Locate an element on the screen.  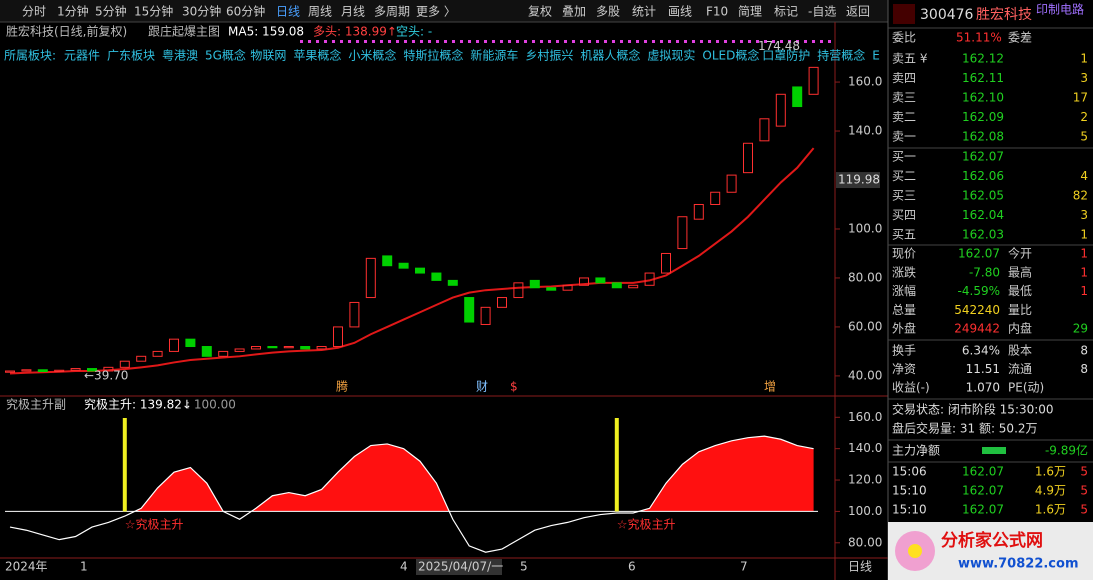
toolbar-button: 叠加 is located at coordinates (574, 12).